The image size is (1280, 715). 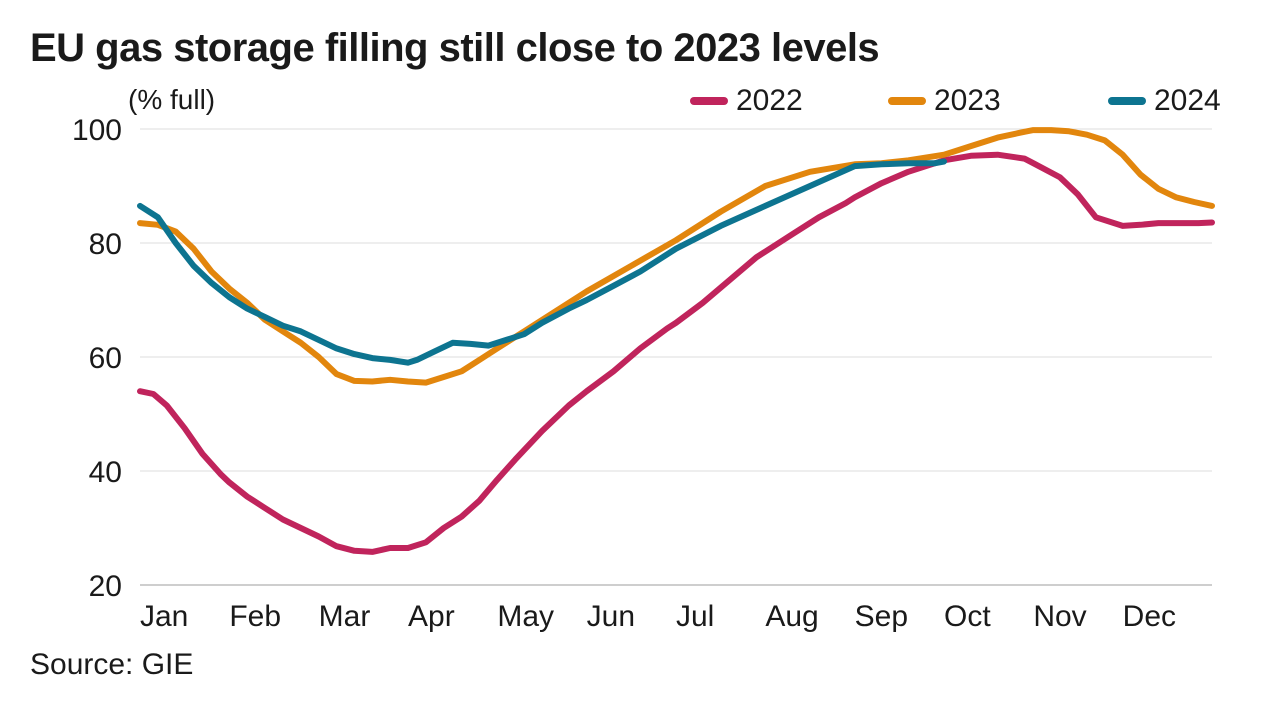 I want to click on x-tick-label-may: May, so click(x=525, y=616).